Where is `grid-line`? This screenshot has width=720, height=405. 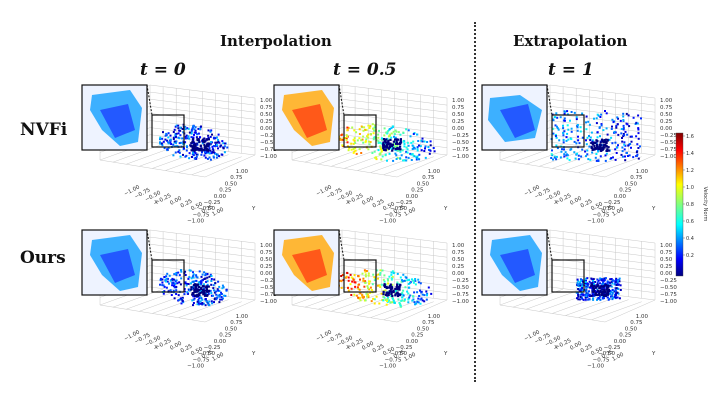
grid-line is located at coordinates (394, 127).